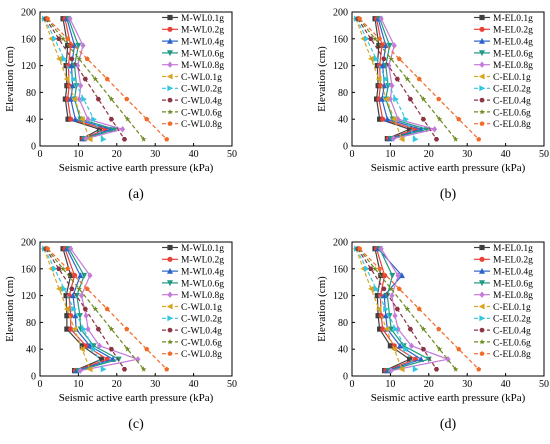  What do you see at coordinates (201, 90) in the screenshot?
I see `legend-entry: C-WL0.2g` at bounding box center [201, 90].